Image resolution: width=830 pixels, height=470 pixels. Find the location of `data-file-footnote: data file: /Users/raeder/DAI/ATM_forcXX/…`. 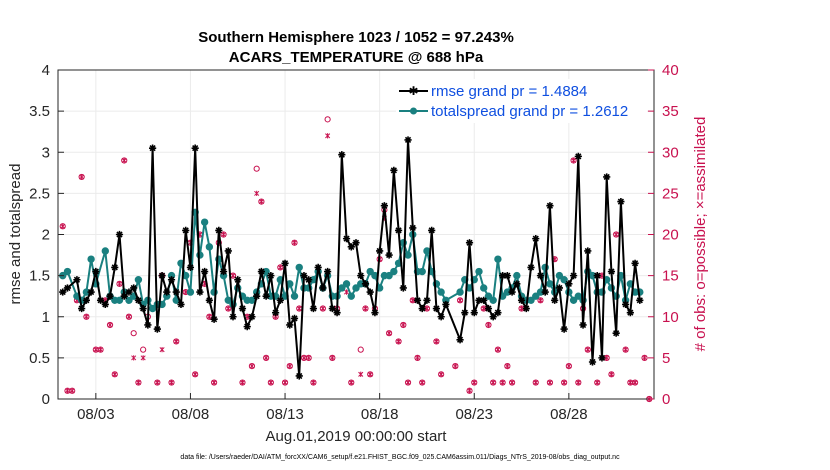

data-file-footnote: data file: /Users/raeder/DAI/ATM_forcXX/… is located at coordinates (400, 457).